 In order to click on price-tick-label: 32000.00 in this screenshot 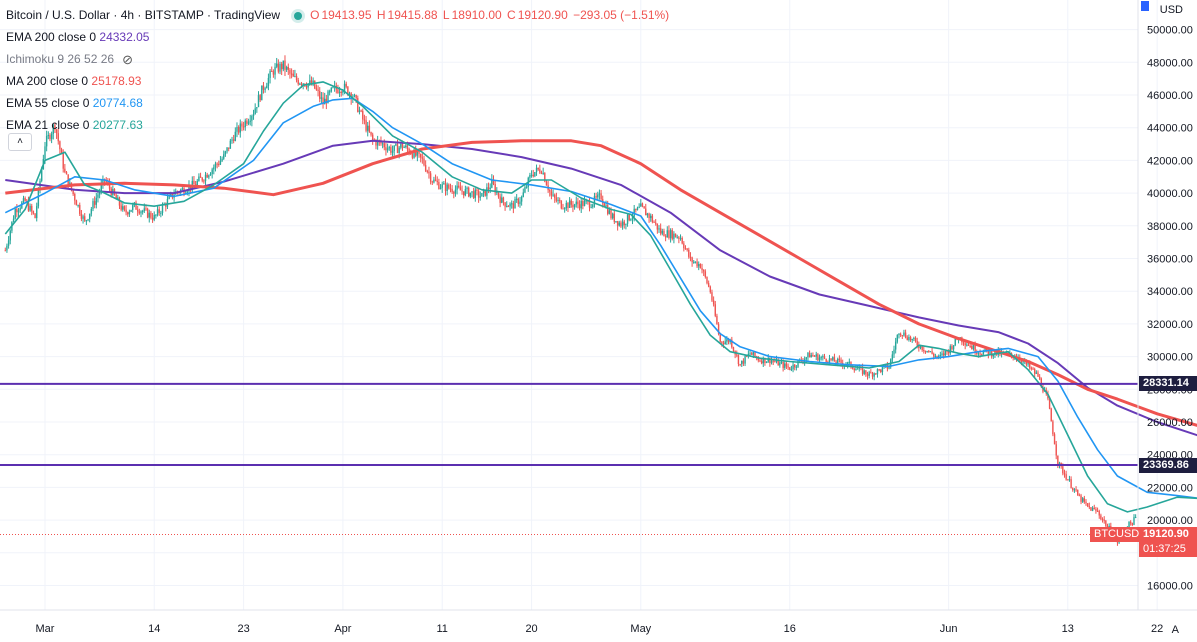, I will do `click(1170, 325)`.